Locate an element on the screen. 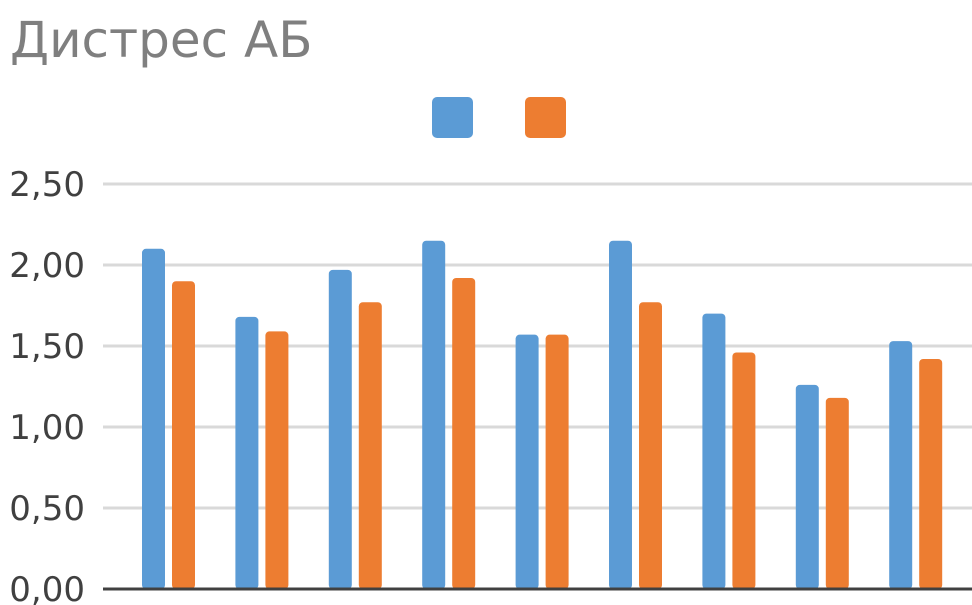 This screenshot has height=605, width=972. y-axis-tick-labels: 0,00 0,50 1,00 1,50 2,00 2,50 is located at coordinates (47, 385).